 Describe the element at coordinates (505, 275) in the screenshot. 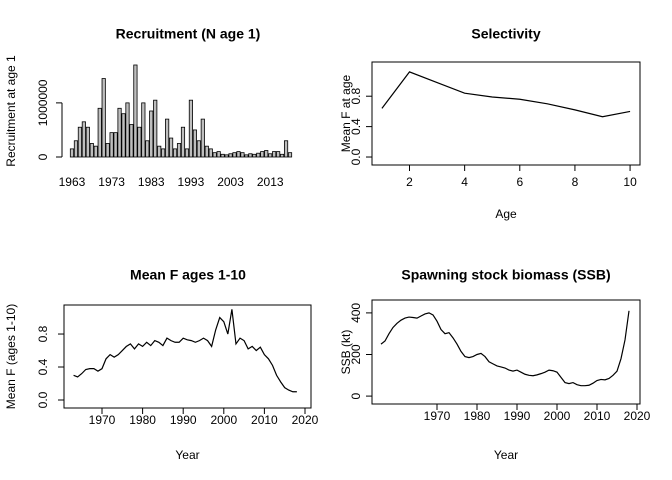

I see `chart-title: Spawning stock biomass (SSB)` at that location.